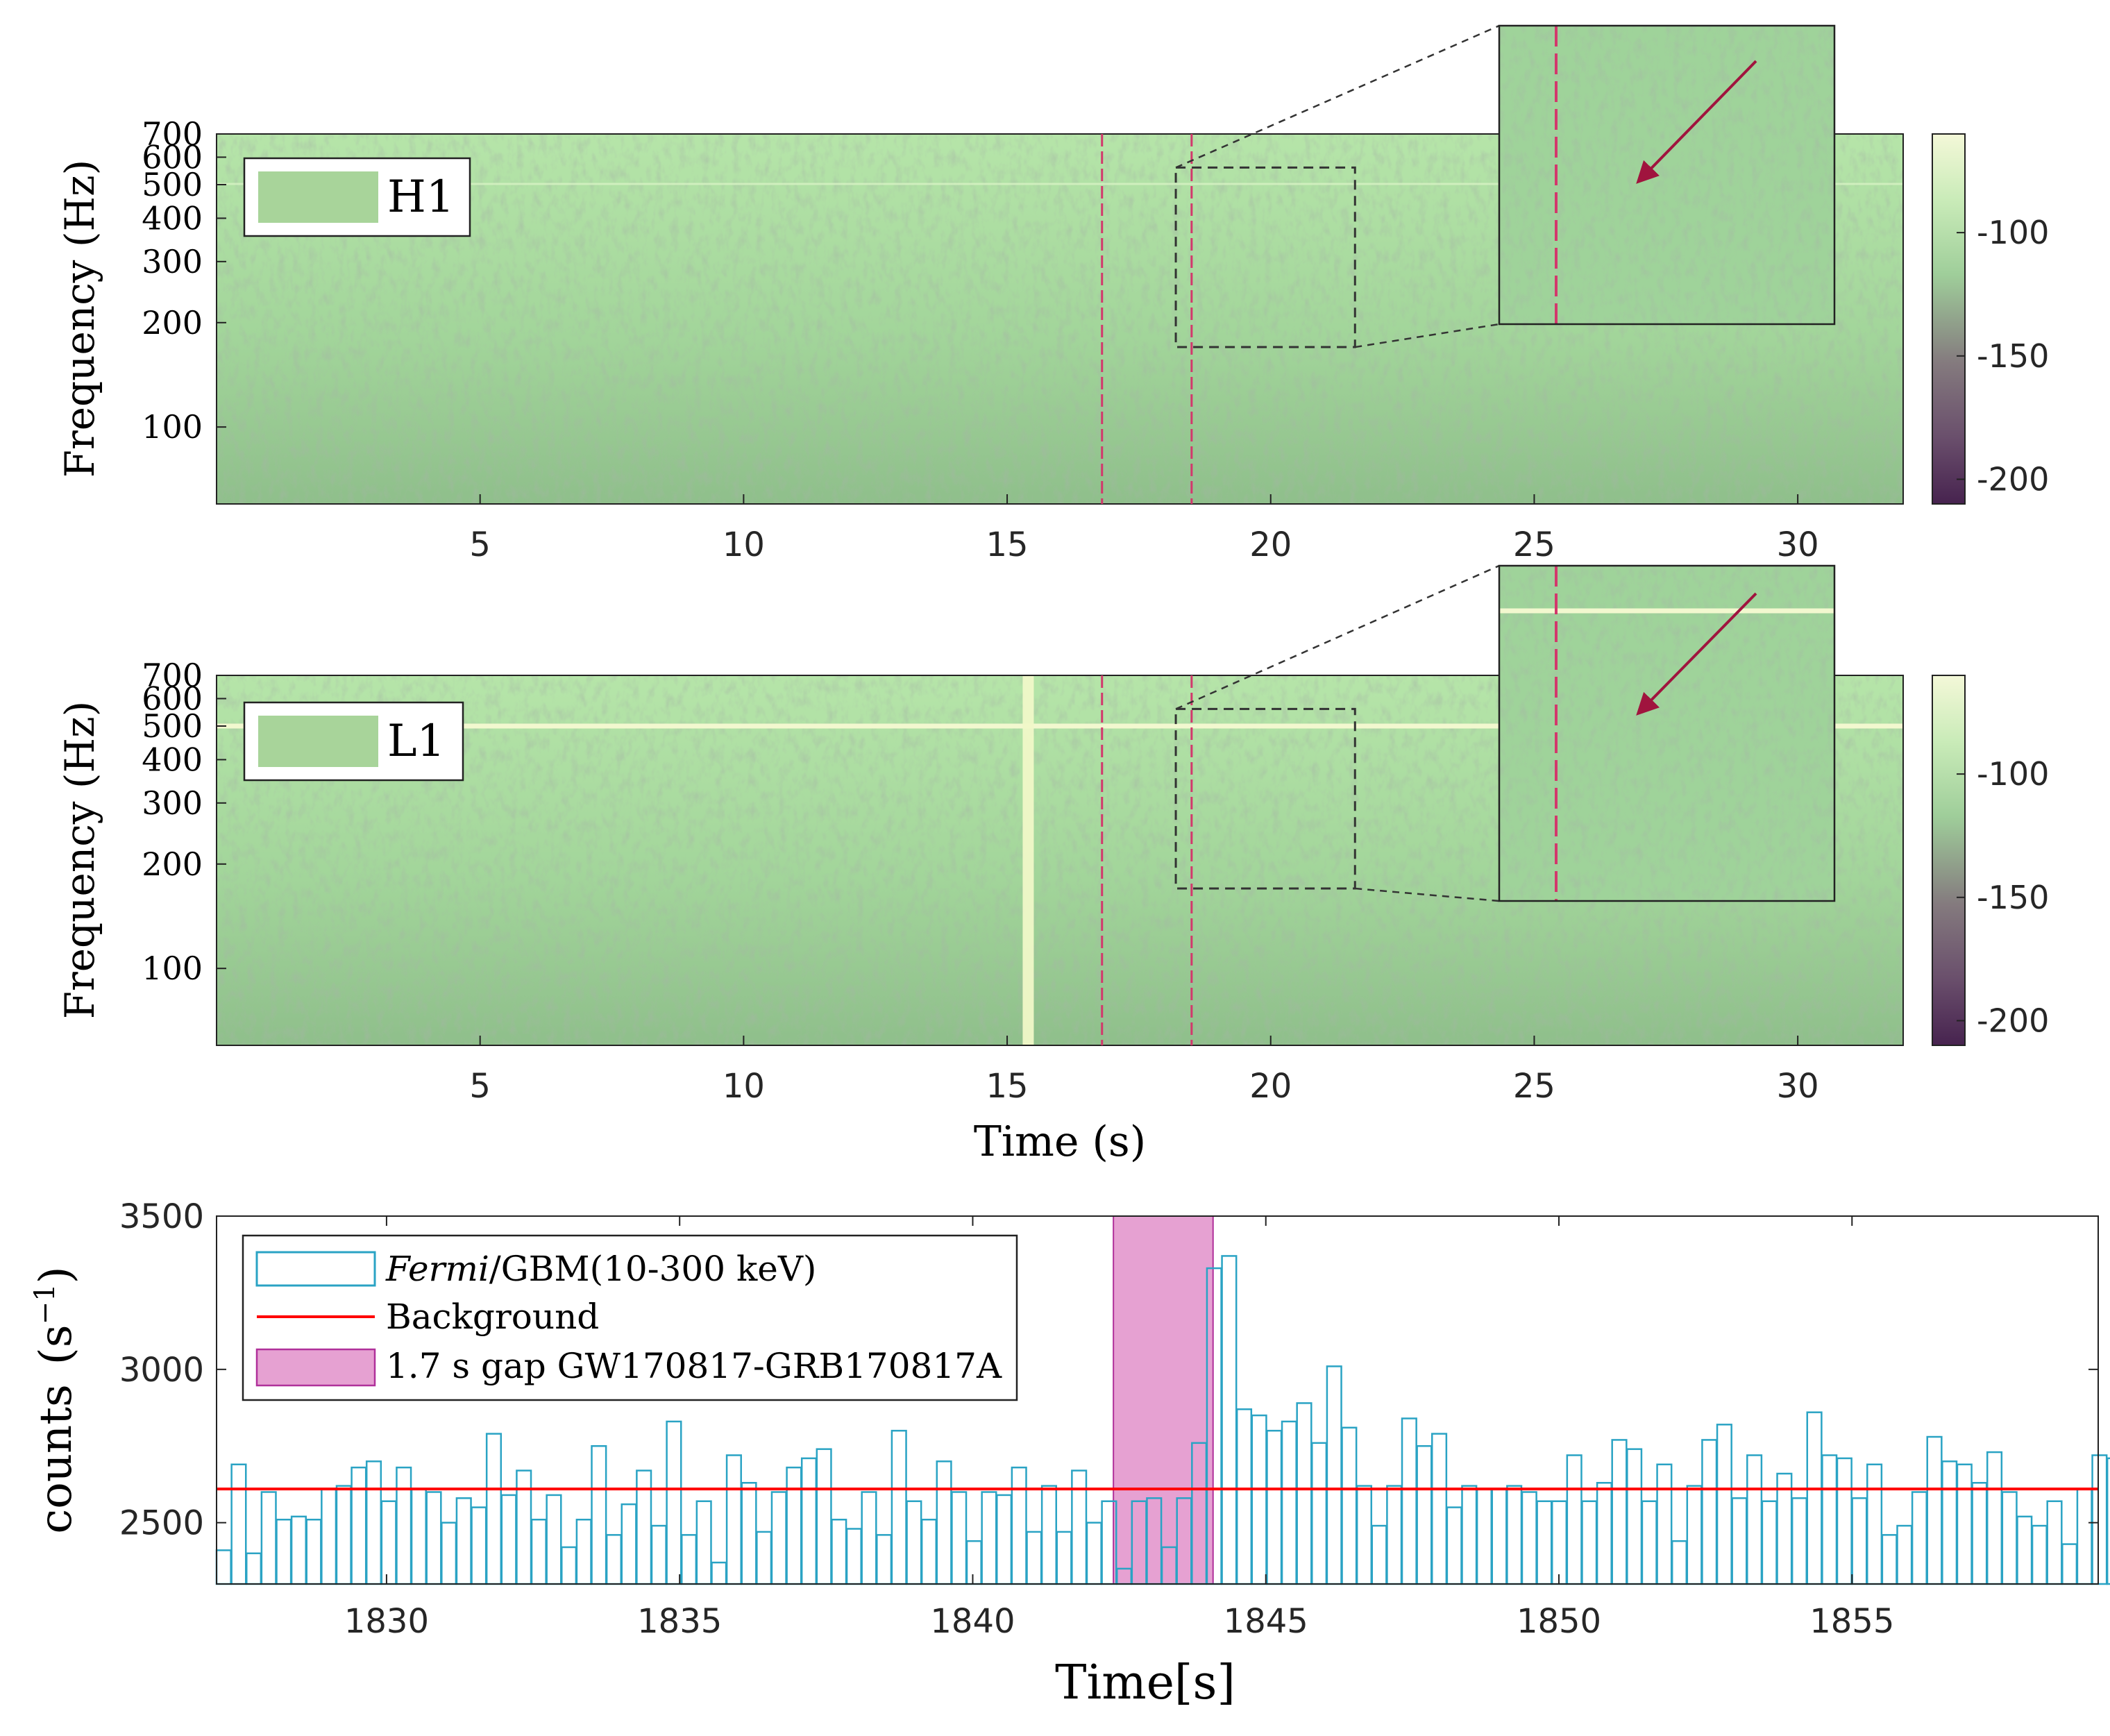  Describe the element at coordinates (480, 1086) in the screenshot. I see `l1-x-tick-label: 5` at that location.